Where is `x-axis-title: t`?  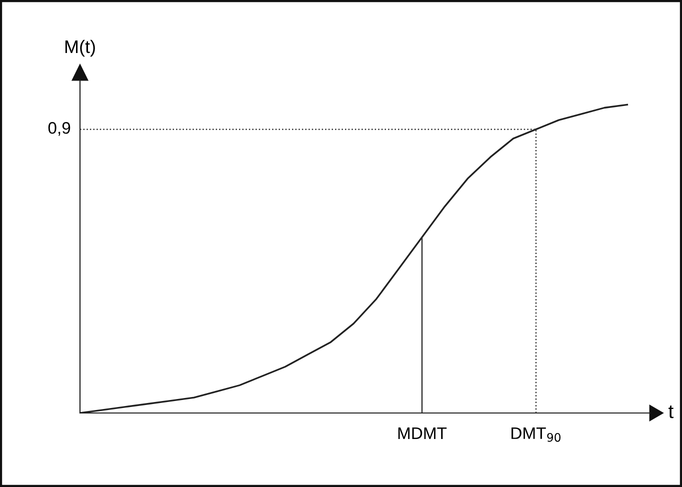
x-axis-title: t is located at coordinates (671, 411).